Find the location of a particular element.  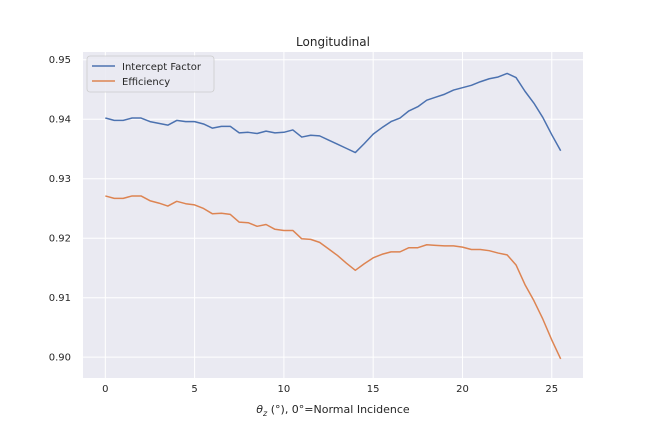

x-tick-label: 15 is located at coordinates (373, 389).